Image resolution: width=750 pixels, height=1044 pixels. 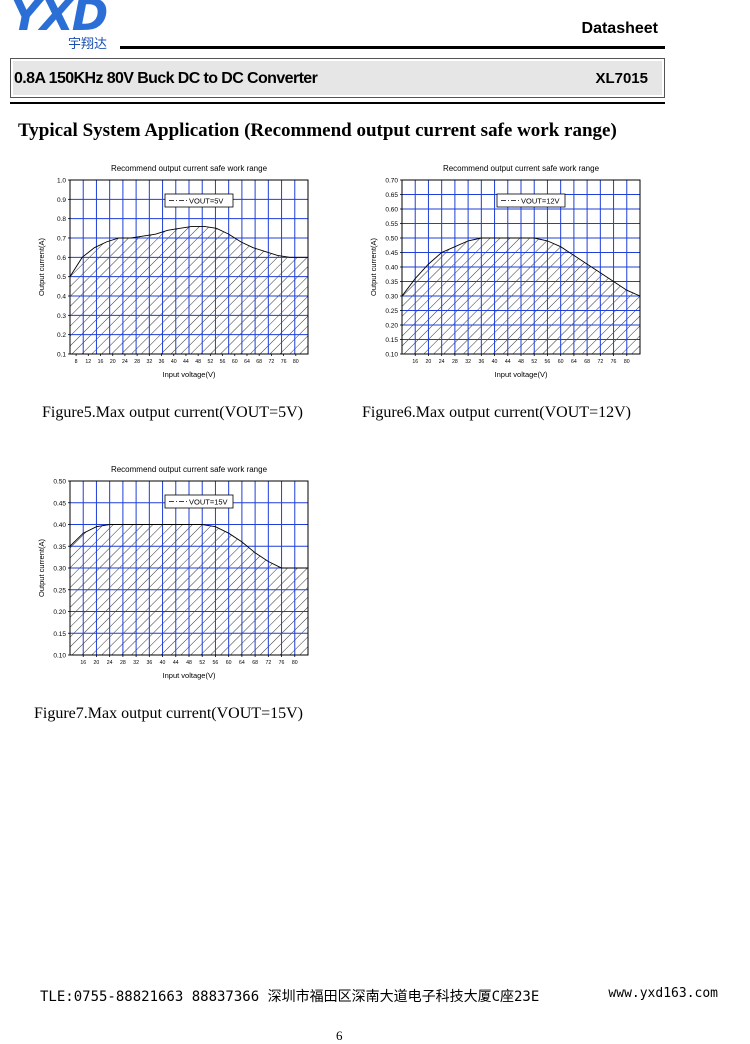 What do you see at coordinates (76, 362) in the screenshot?
I see `x-tick-label: 8` at bounding box center [76, 362].